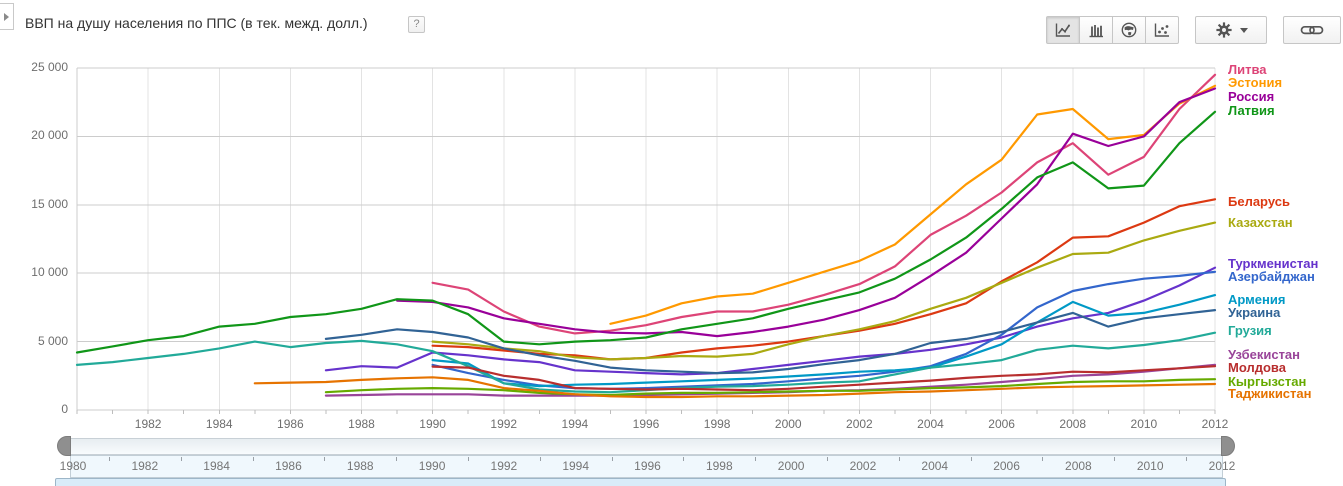 This screenshot has height=486, width=1343. What do you see at coordinates (148, 424) in the screenshot?
I see `x-axis-tick-label: 1982` at bounding box center [148, 424].